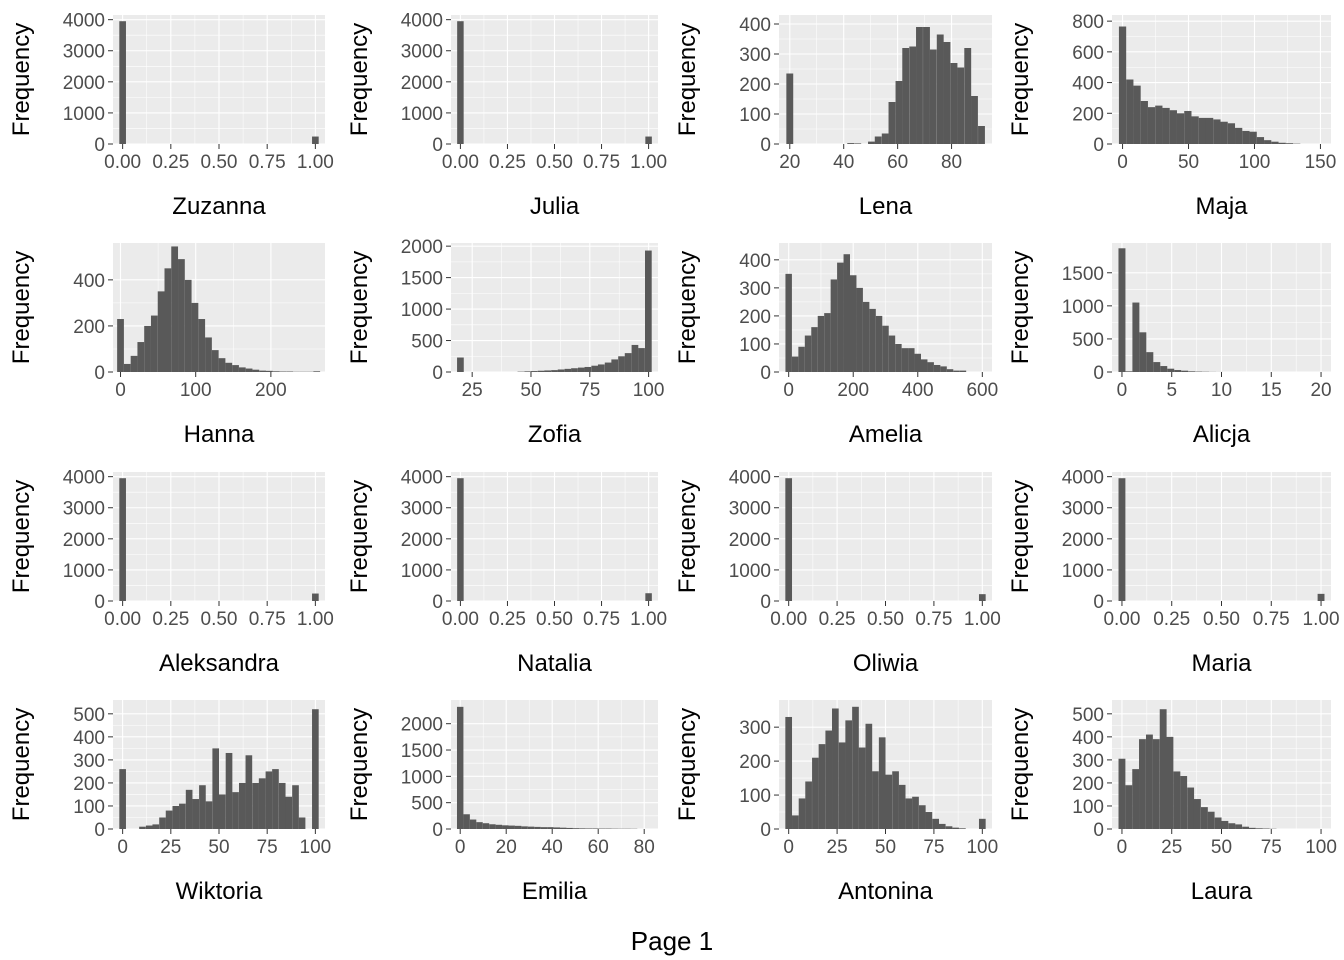  Describe the element at coordinates (1320, 390) in the screenshot. I see `x-tick-label: 20` at that location.